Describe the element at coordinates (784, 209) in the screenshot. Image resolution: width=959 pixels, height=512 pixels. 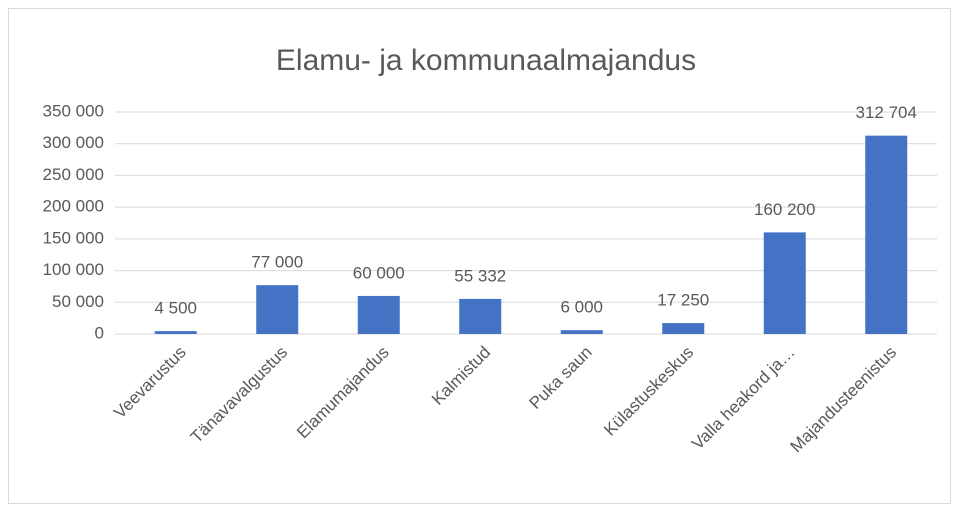
I see `value-label: 160 200` at that location.